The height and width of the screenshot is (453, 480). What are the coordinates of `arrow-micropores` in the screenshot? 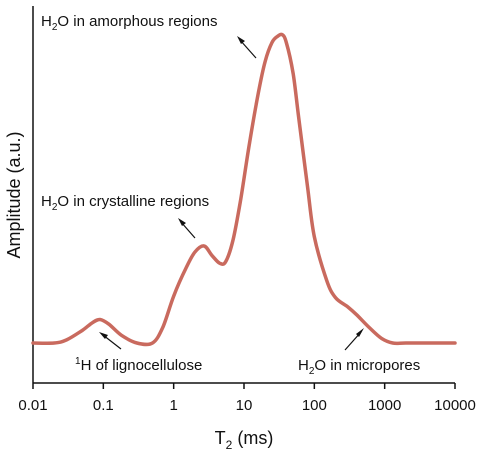 It's located at (354, 339).